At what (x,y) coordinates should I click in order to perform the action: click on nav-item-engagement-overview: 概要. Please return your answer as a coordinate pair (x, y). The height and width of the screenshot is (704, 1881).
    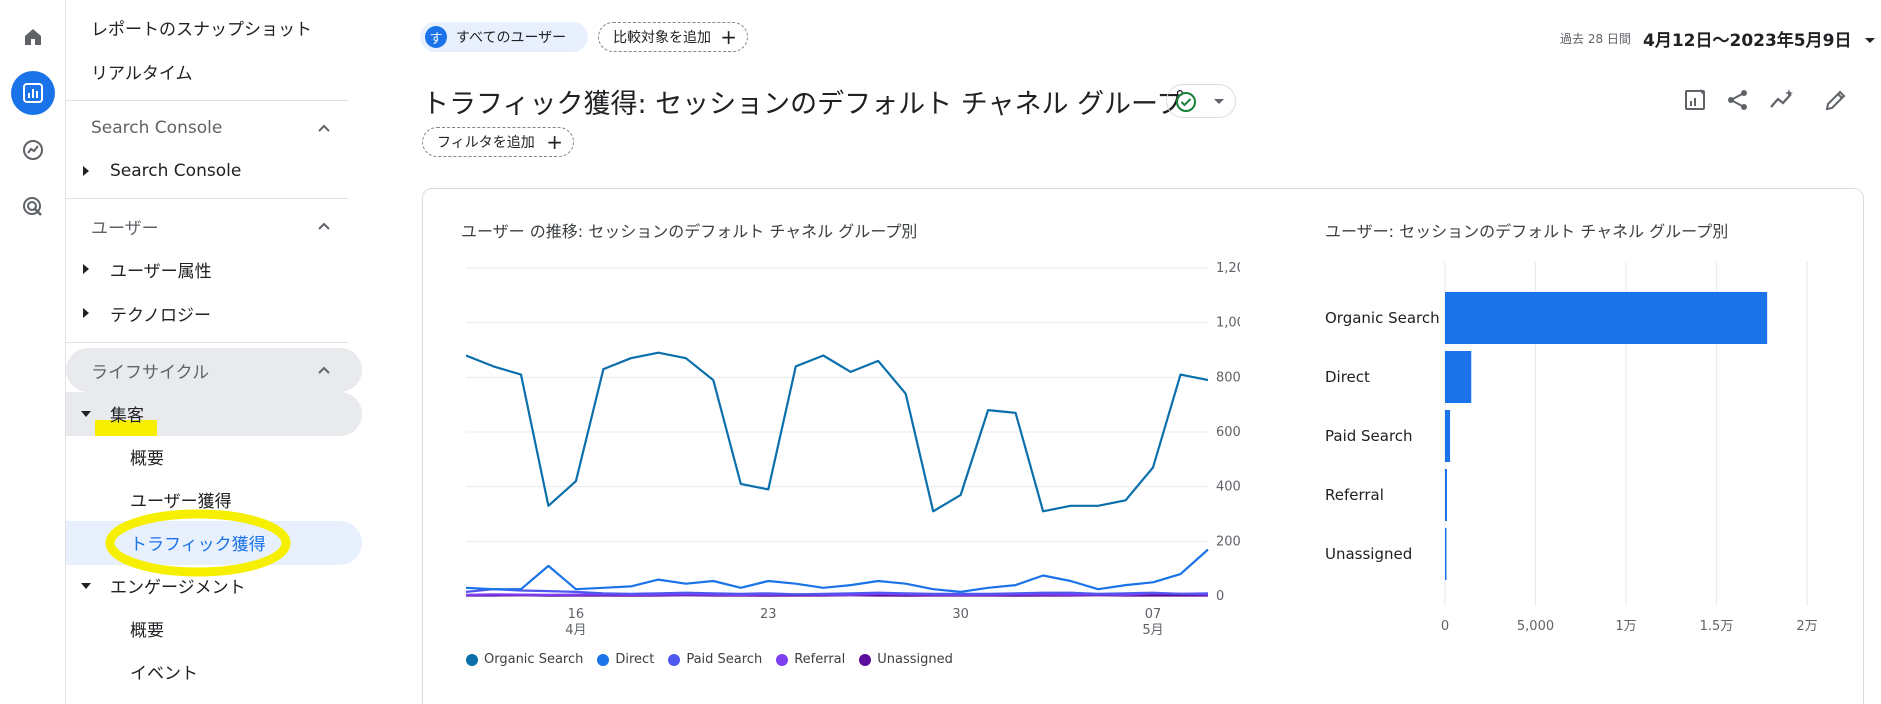
    Looking at the image, I should click on (147, 630).